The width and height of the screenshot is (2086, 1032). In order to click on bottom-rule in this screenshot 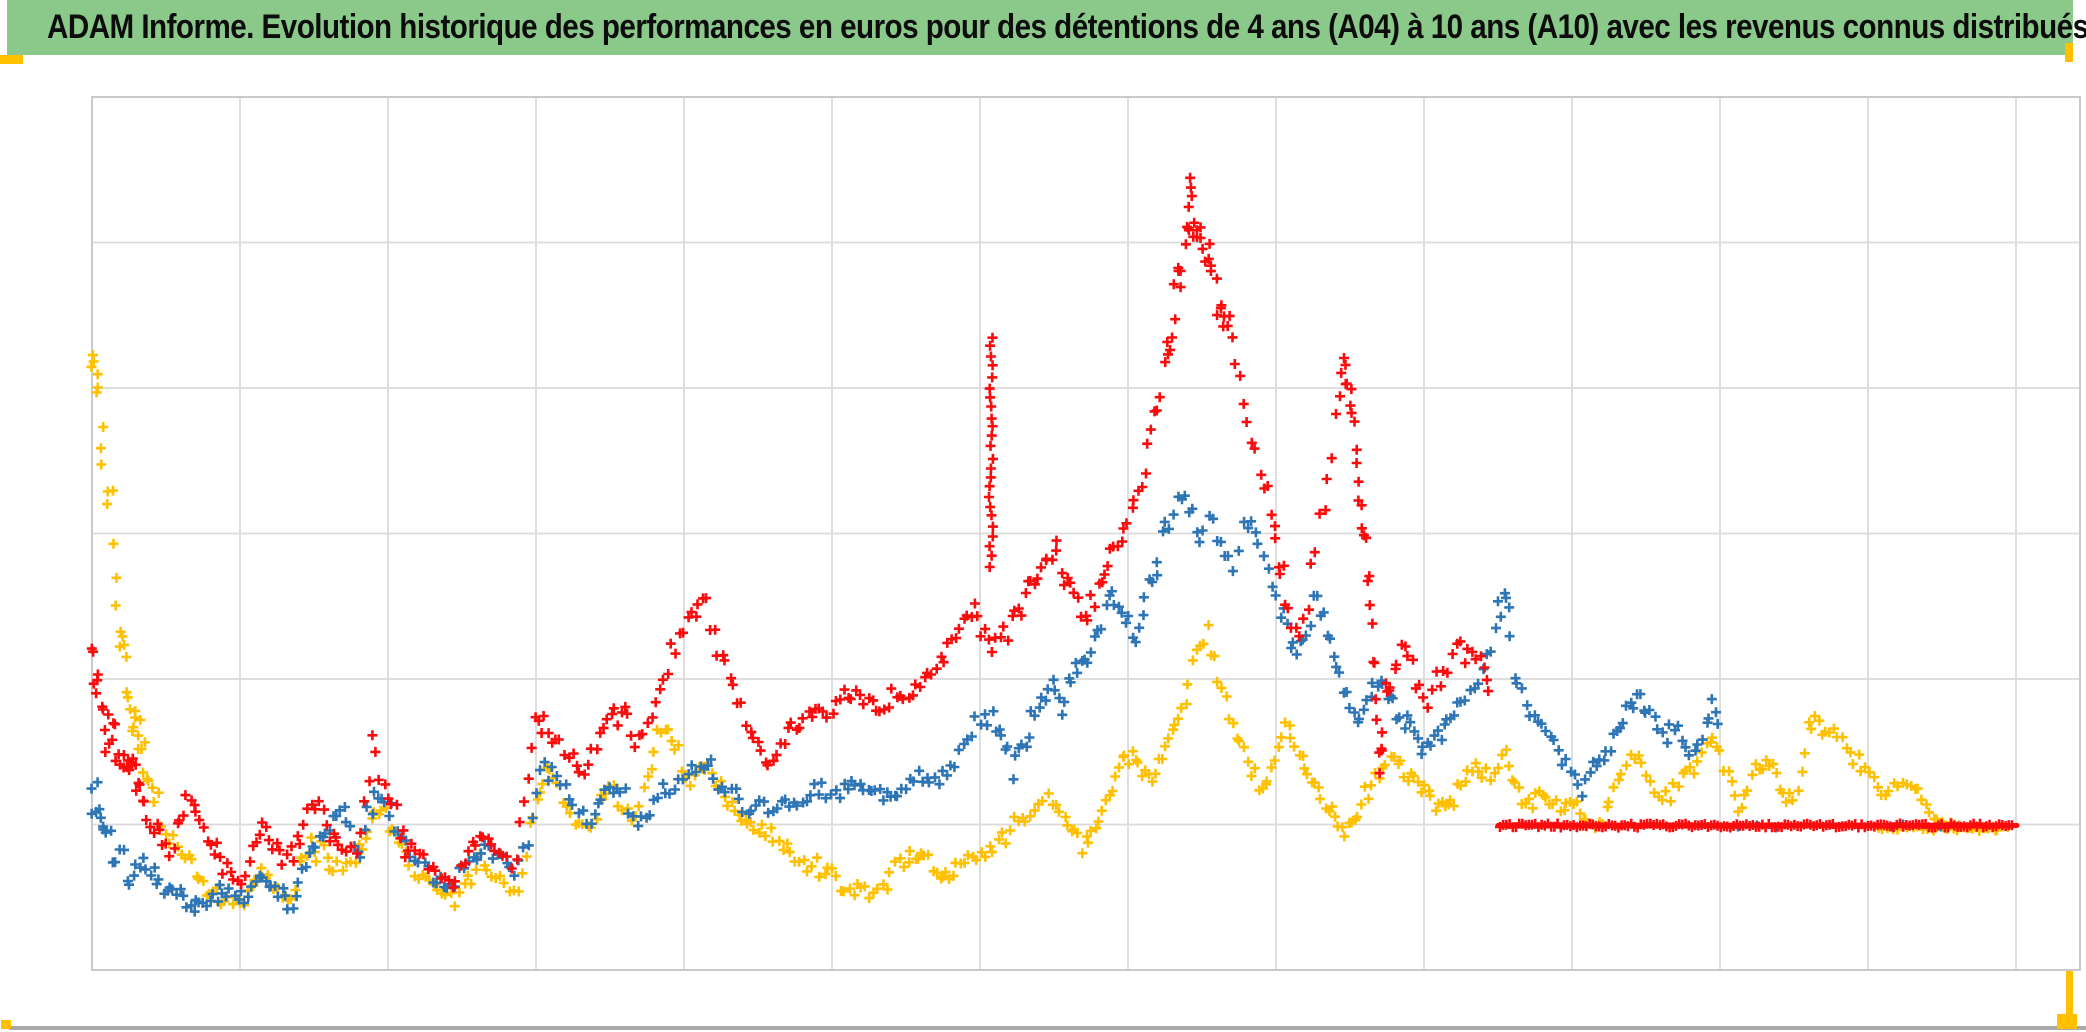, I will do `click(1047, 1028)`.